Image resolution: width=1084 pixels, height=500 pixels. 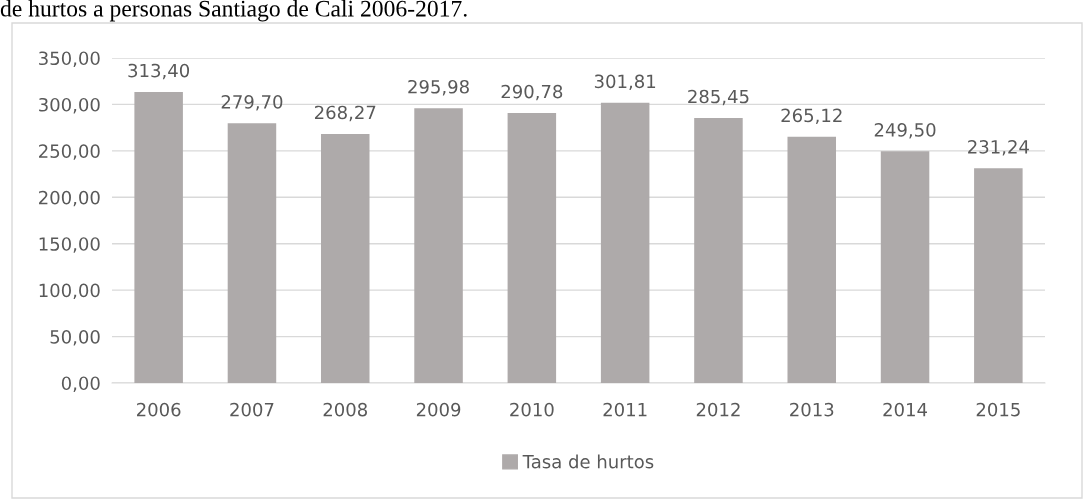 What do you see at coordinates (69, 245) in the screenshot?
I see `y-tick-label: 150,00` at bounding box center [69, 245].